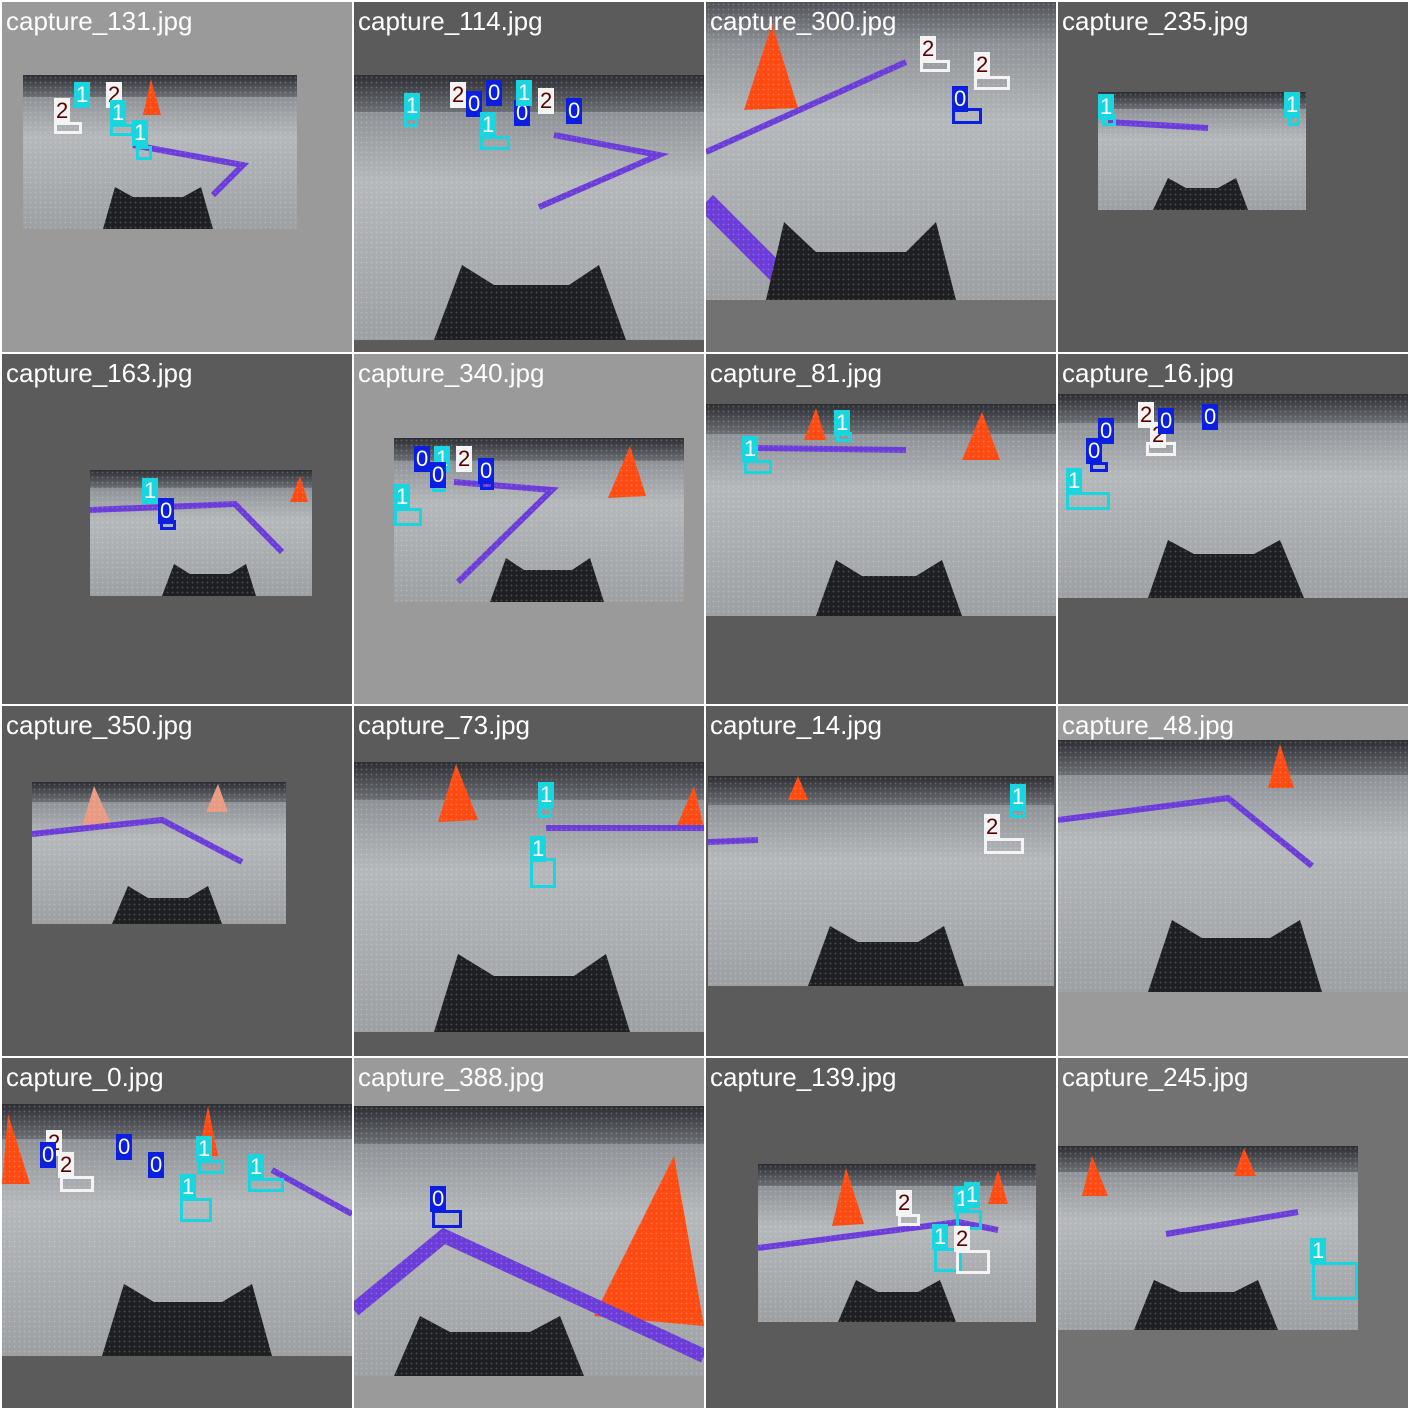 The width and height of the screenshot is (1408, 1408). What do you see at coordinates (99, 725) in the screenshot?
I see `tile-caption: capture_350.jpg` at bounding box center [99, 725].